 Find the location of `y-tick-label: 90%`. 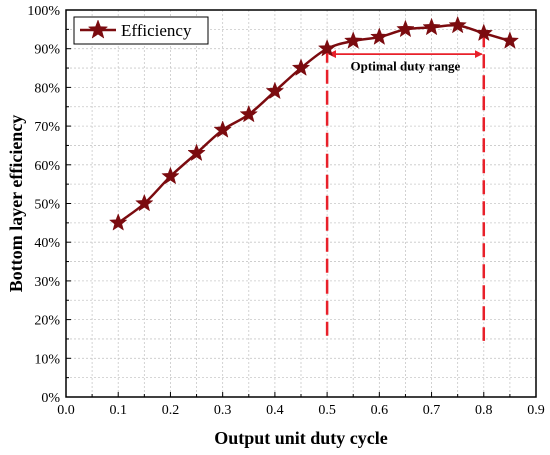

y-tick-label: 90% is located at coordinates (47, 50).